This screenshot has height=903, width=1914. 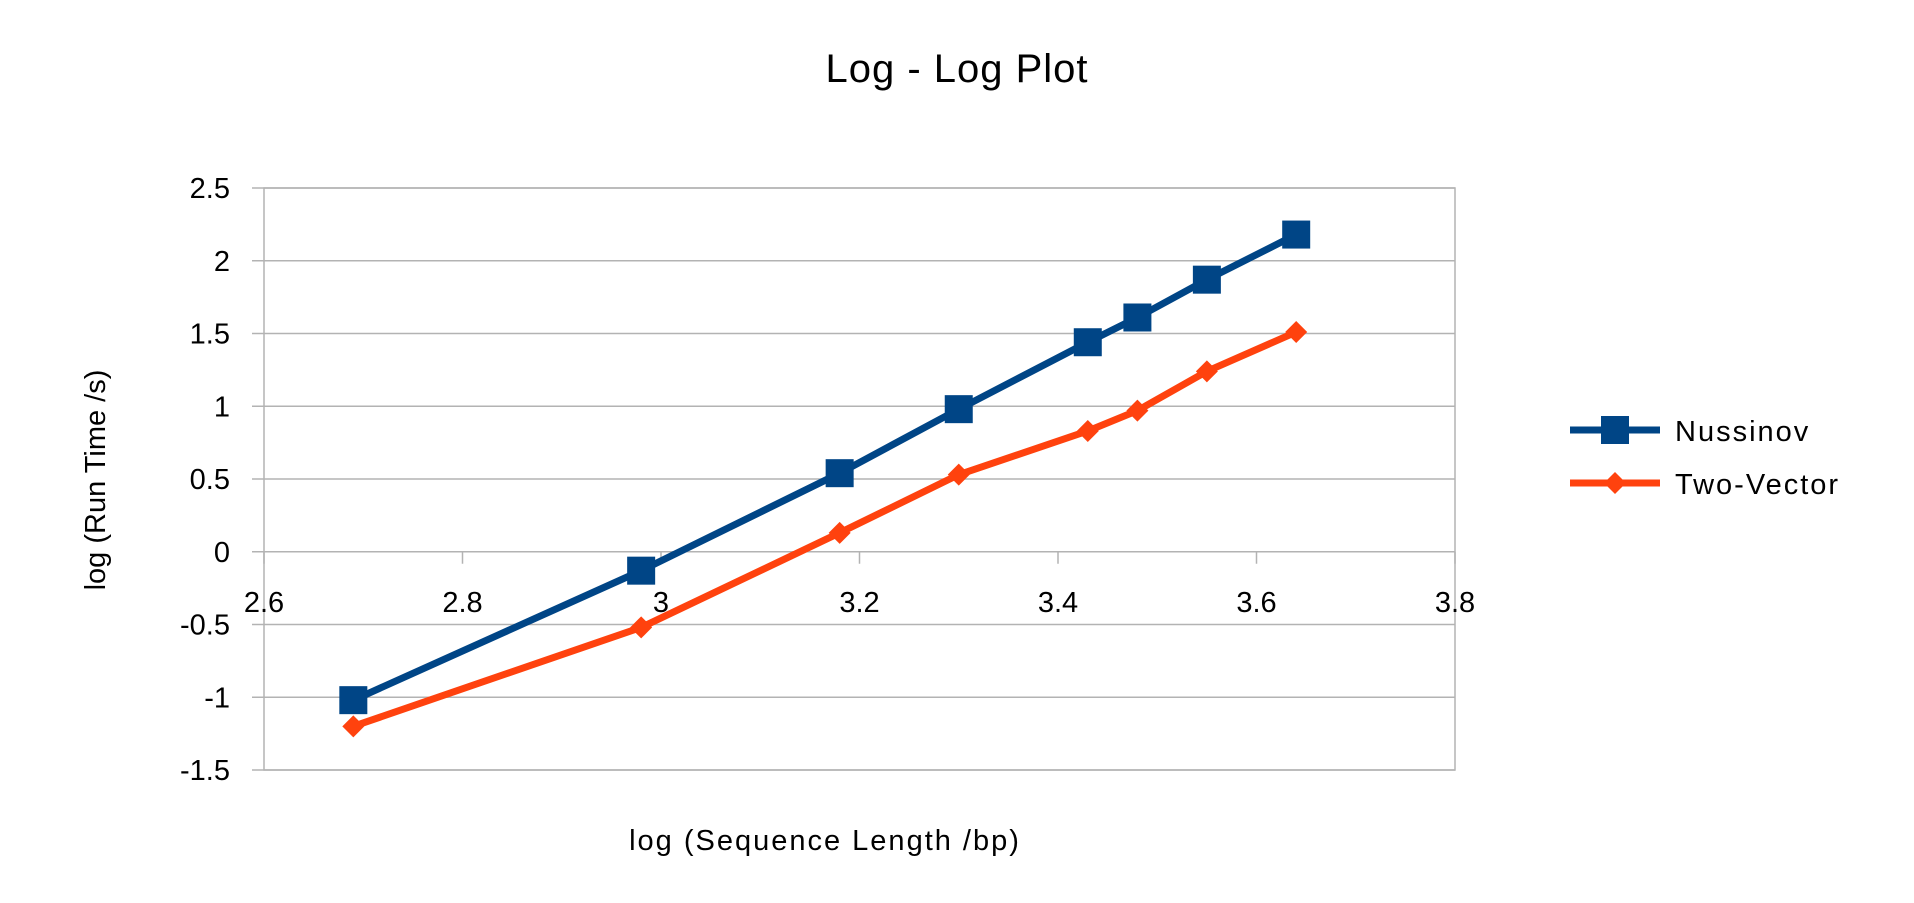 I want to click on chart-title: Log - Log Plot, so click(x=956, y=69).